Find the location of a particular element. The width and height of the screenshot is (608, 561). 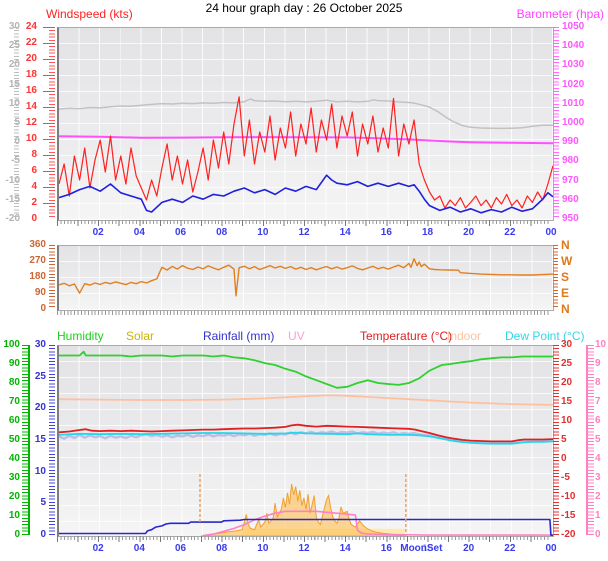

axis-tick-label: 80 is located at coordinates (14, 382).